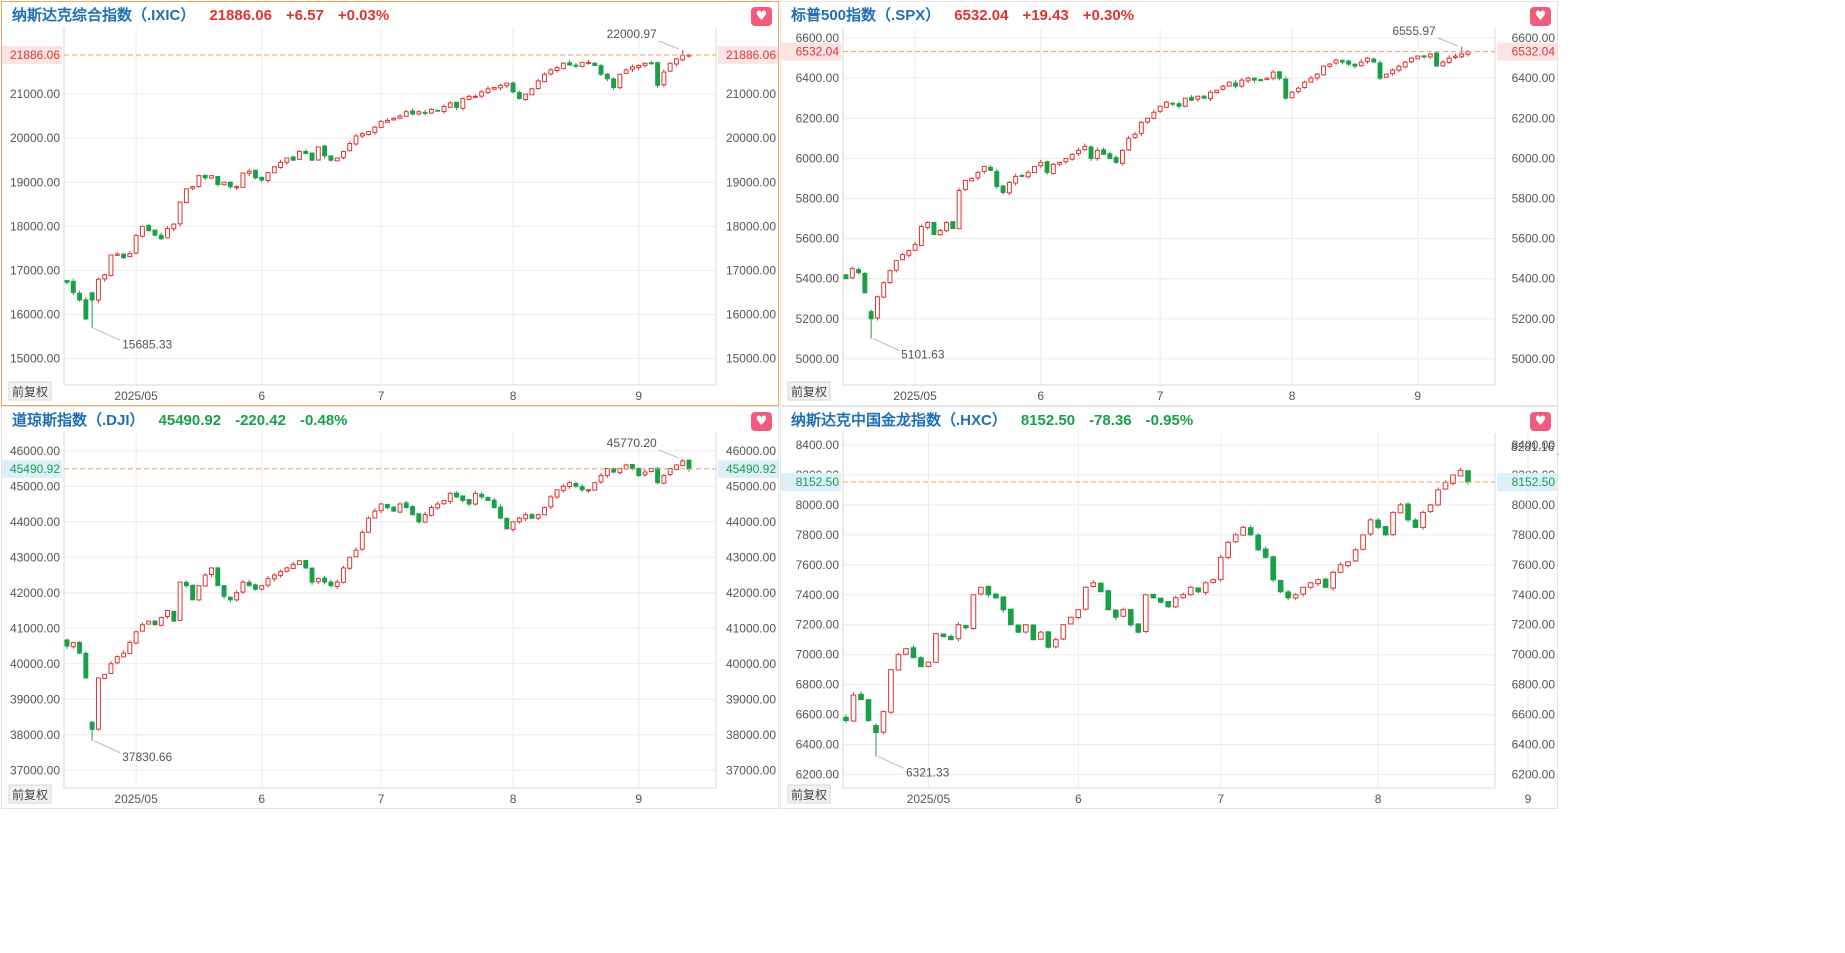  What do you see at coordinates (30, 391) in the screenshot?
I see `adjustment-button` at bounding box center [30, 391].